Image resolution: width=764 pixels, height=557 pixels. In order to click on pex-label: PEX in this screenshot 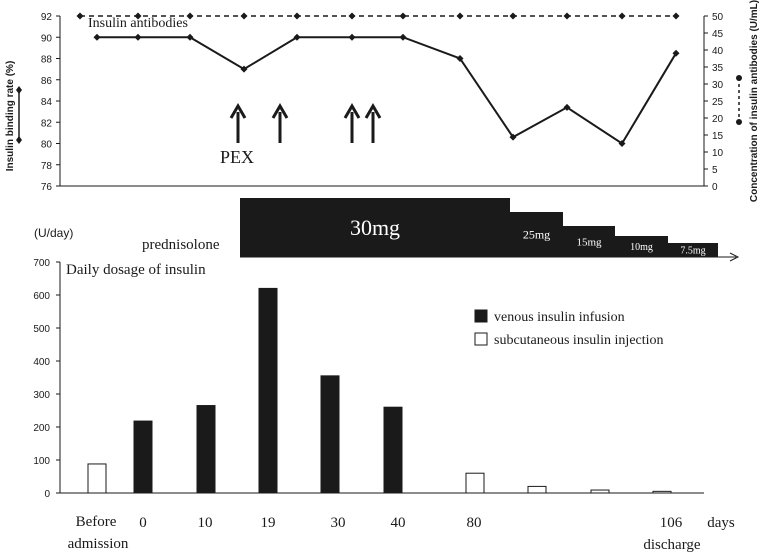, I will do `click(237, 157)`.